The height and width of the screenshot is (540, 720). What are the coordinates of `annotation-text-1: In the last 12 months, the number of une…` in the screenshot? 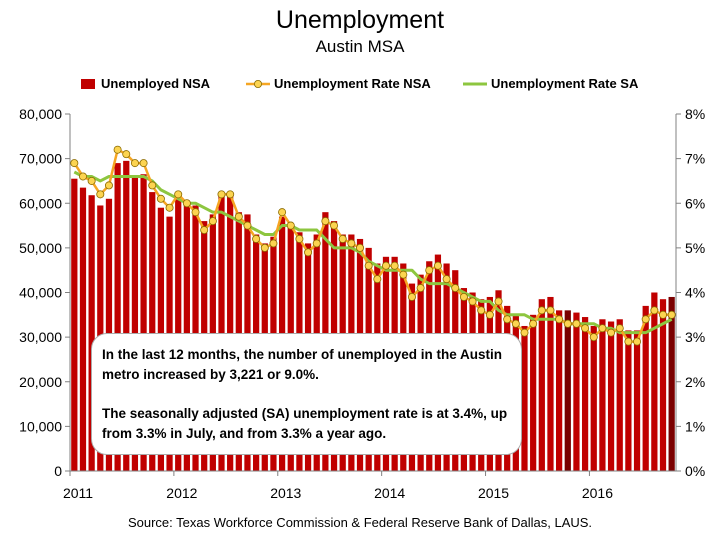 It's located at (302, 364).